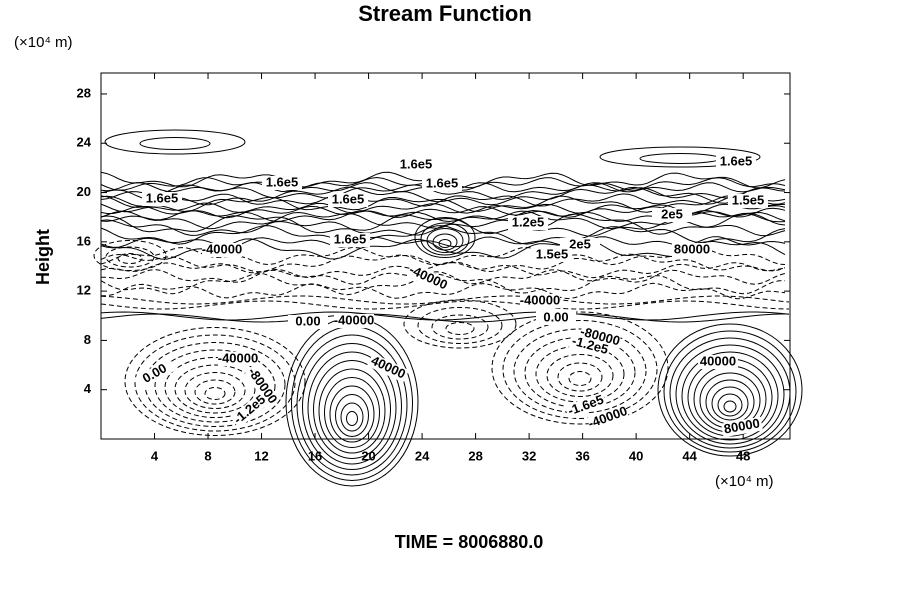 This screenshot has height=605, width=900. I want to click on x-unit: (×10⁴ m), so click(744, 481).